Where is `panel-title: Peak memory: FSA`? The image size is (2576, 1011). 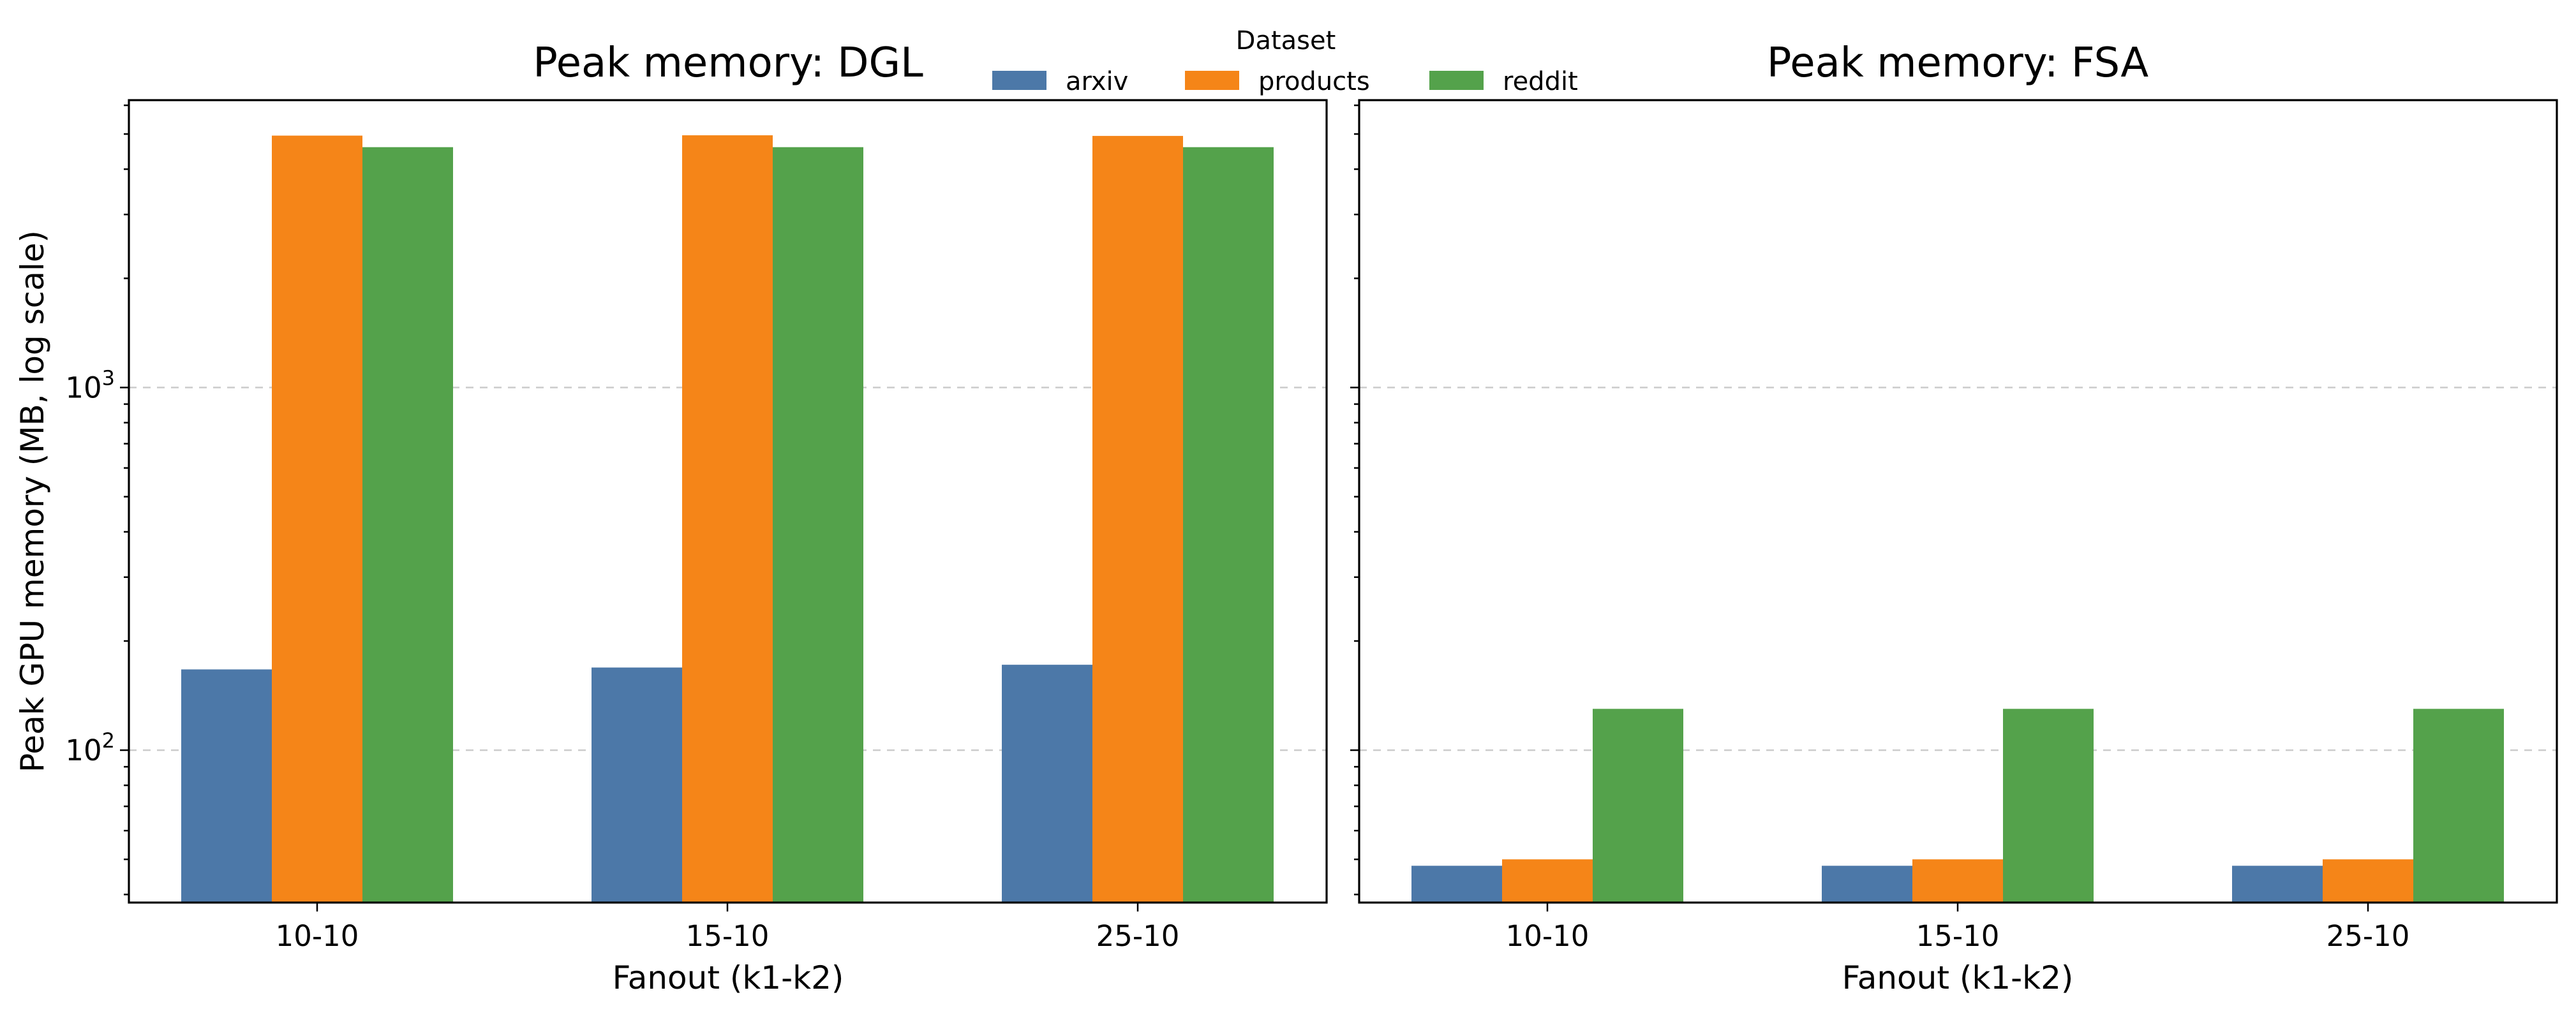 panel-title: Peak memory: FSA is located at coordinates (1957, 63).